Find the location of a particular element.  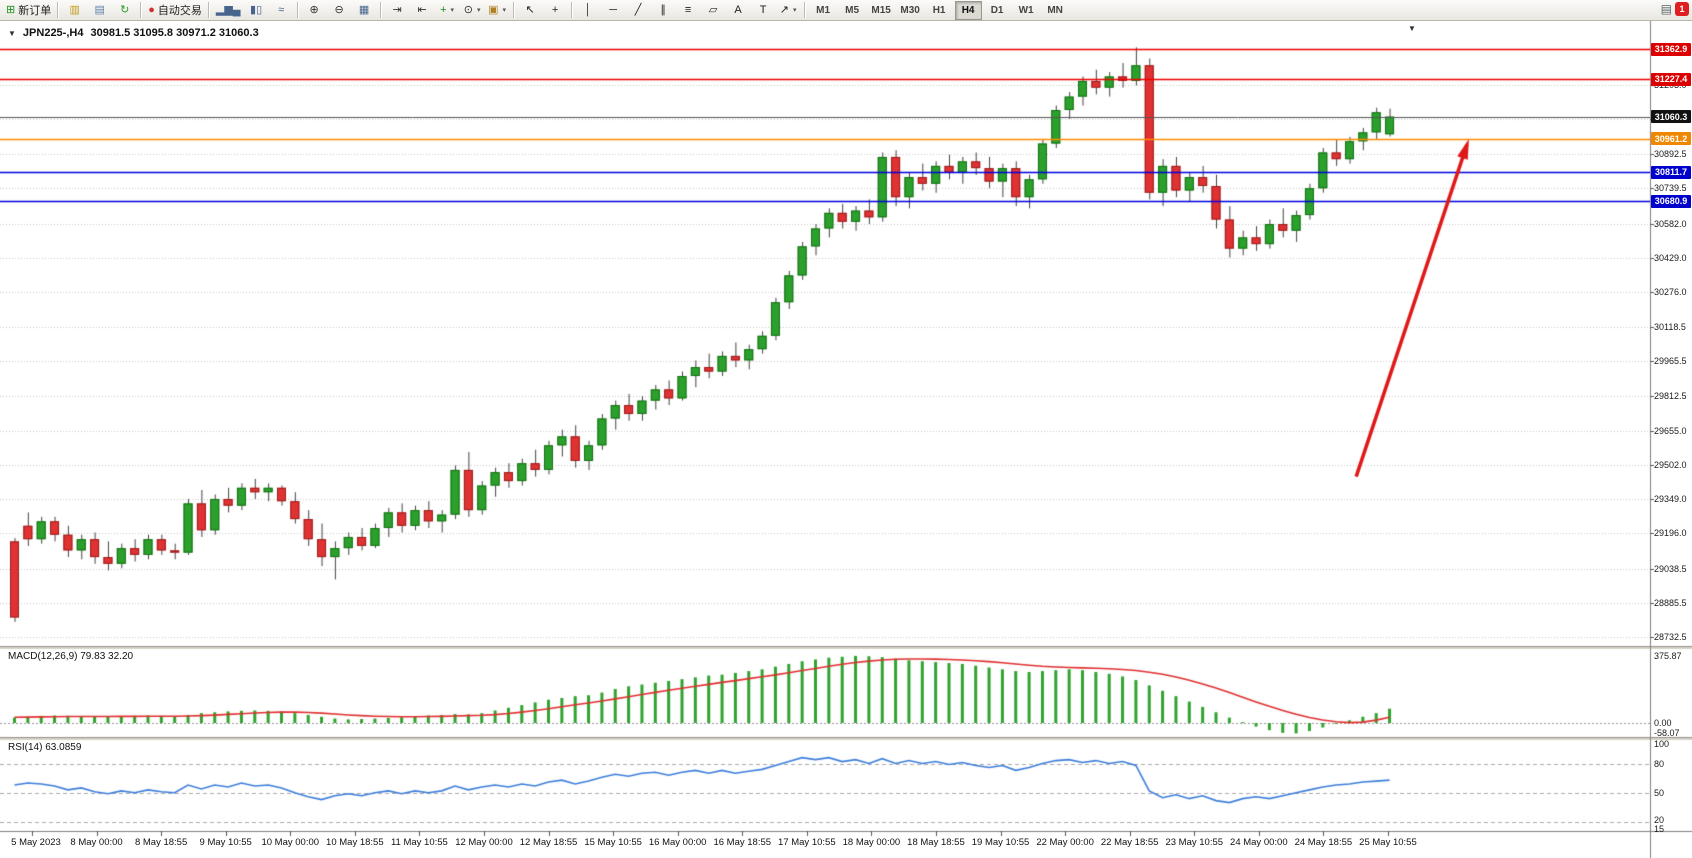

tile-windows-button: ▦ is located at coordinates (364, 10).